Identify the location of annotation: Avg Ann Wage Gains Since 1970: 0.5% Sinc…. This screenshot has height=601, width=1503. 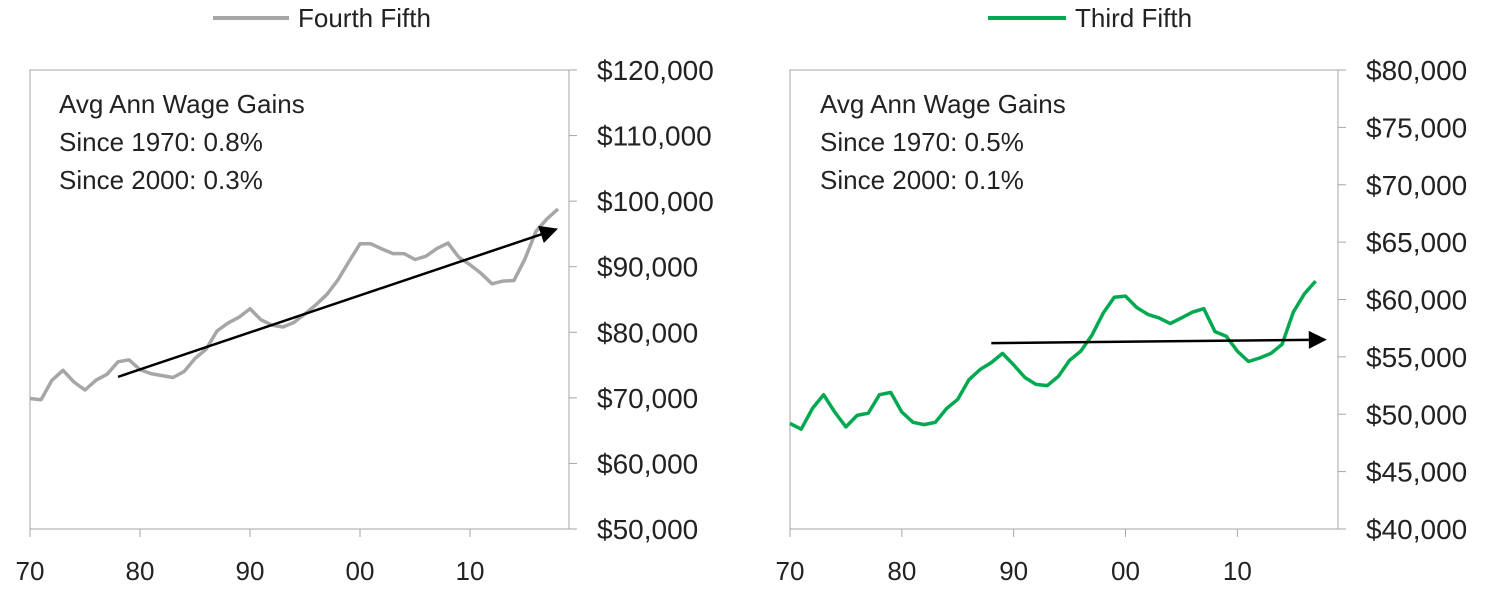
(943, 142).